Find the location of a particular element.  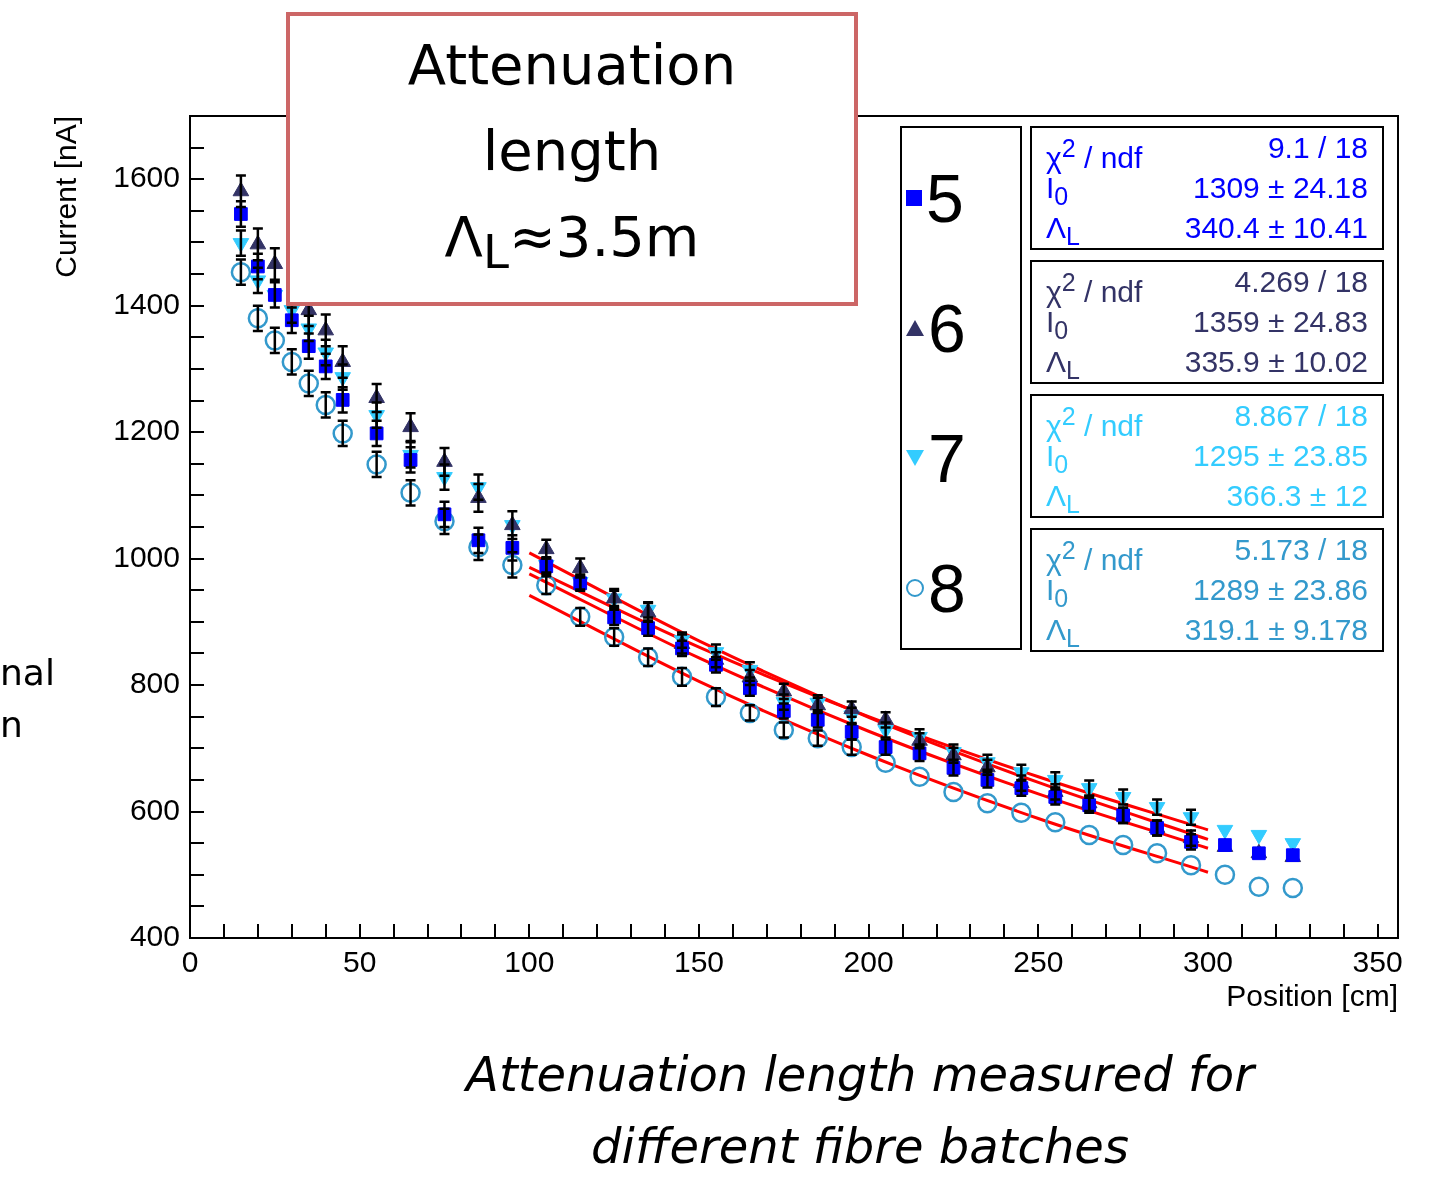

annotation: 5.173 / 18 is located at coordinates (1301, 550).